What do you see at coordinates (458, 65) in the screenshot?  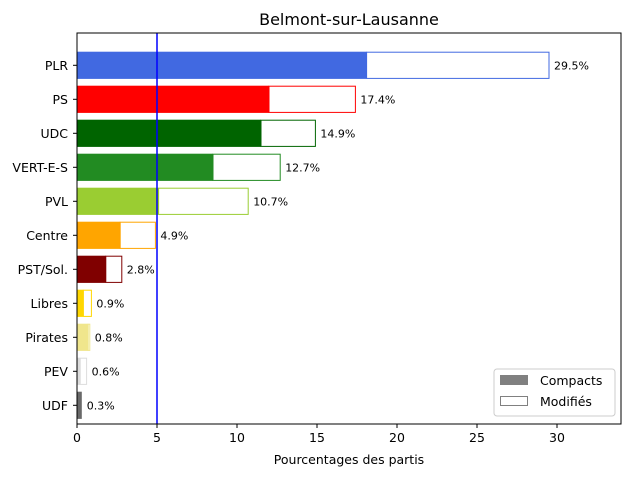 I see `bar-modifies-plr` at bounding box center [458, 65].